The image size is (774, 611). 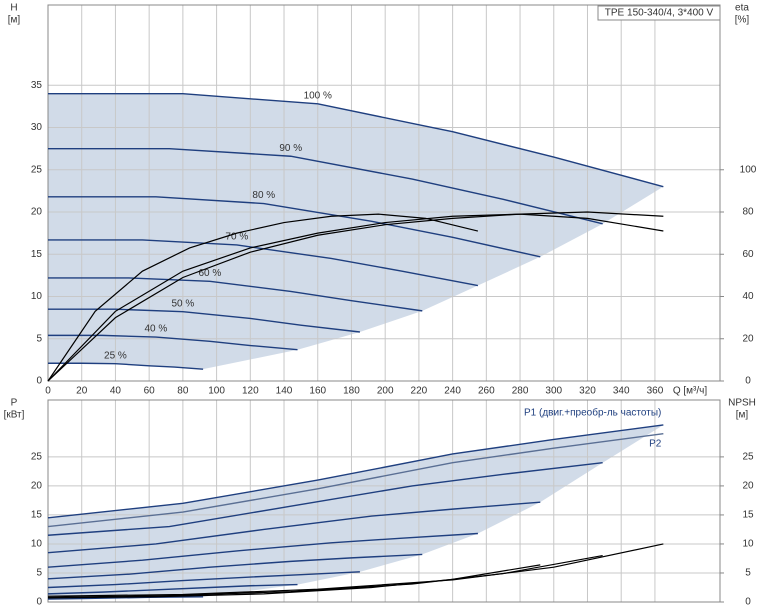 I want to click on chart-title: TPE 150-340/4, 3*400 V, so click(x=659, y=13).